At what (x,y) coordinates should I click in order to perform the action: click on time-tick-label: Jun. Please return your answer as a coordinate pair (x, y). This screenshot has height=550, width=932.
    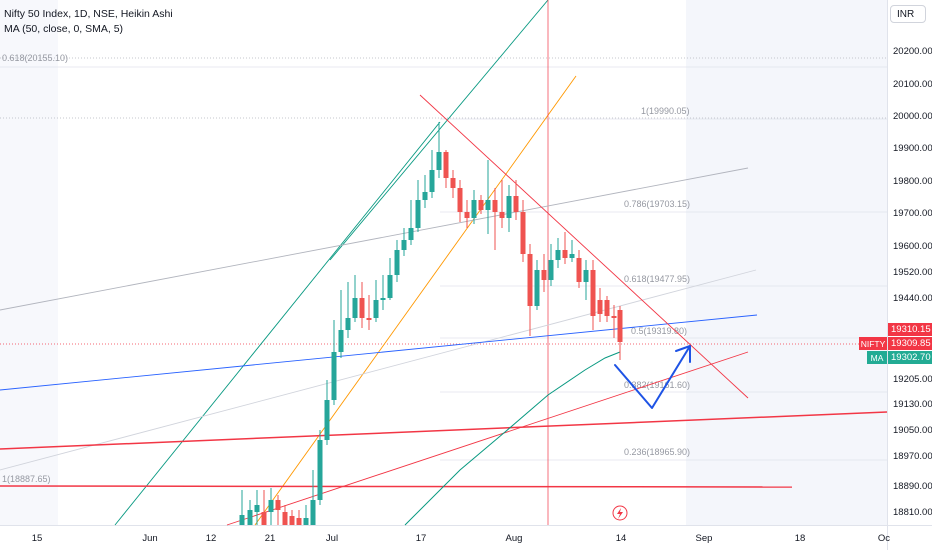
    Looking at the image, I should click on (149, 538).